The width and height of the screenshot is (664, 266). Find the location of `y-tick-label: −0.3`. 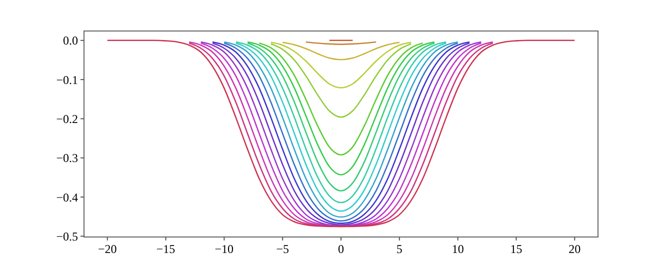

y-tick-label: −0.3 is located at coordinates (67, 158).